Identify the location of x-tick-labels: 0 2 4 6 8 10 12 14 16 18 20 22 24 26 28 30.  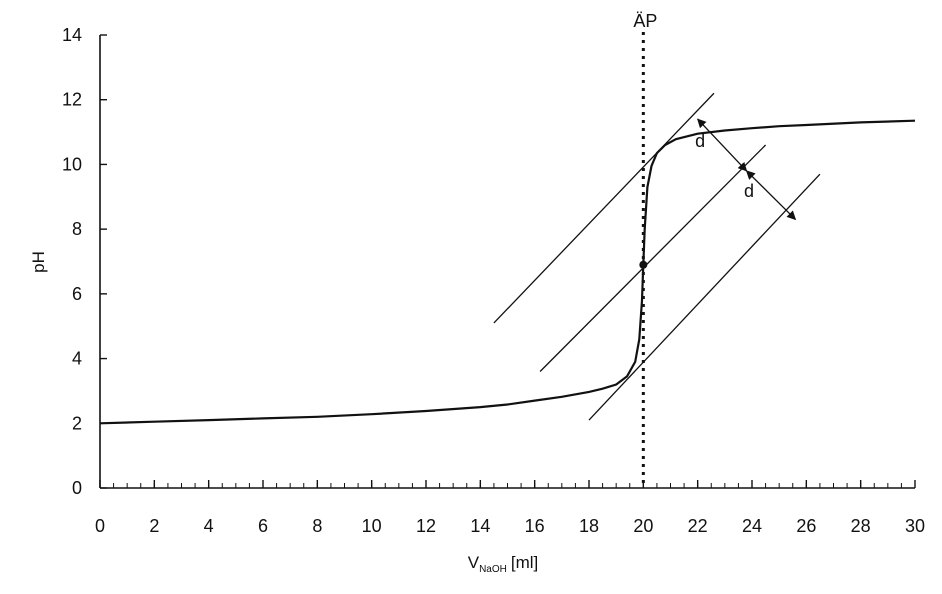
(510, 526).